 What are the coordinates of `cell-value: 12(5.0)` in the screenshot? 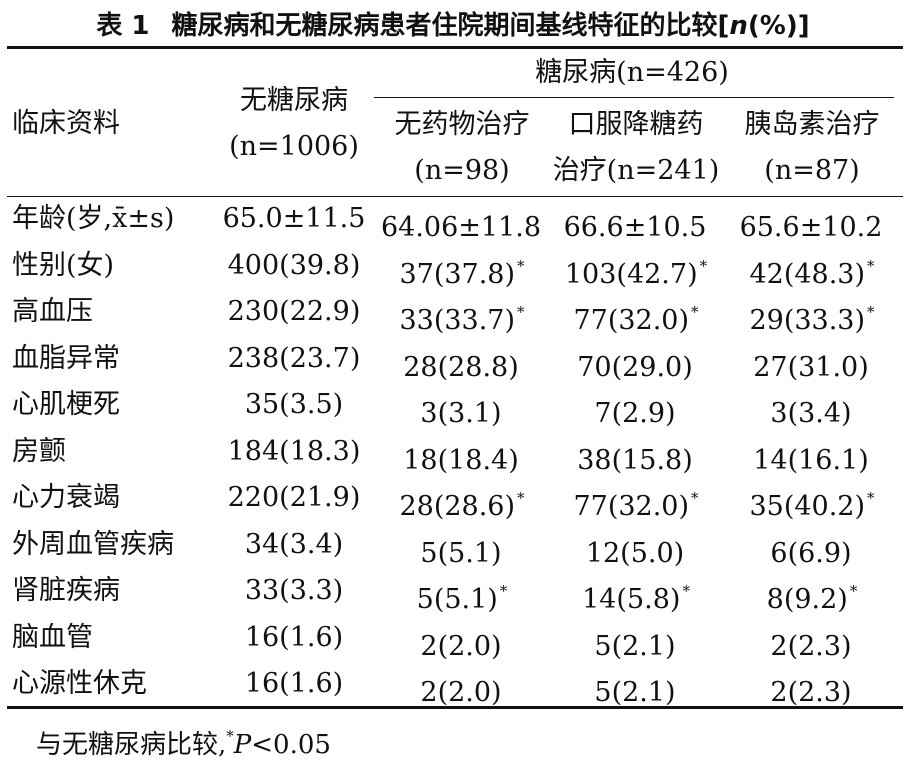 It's located at (635, 553).